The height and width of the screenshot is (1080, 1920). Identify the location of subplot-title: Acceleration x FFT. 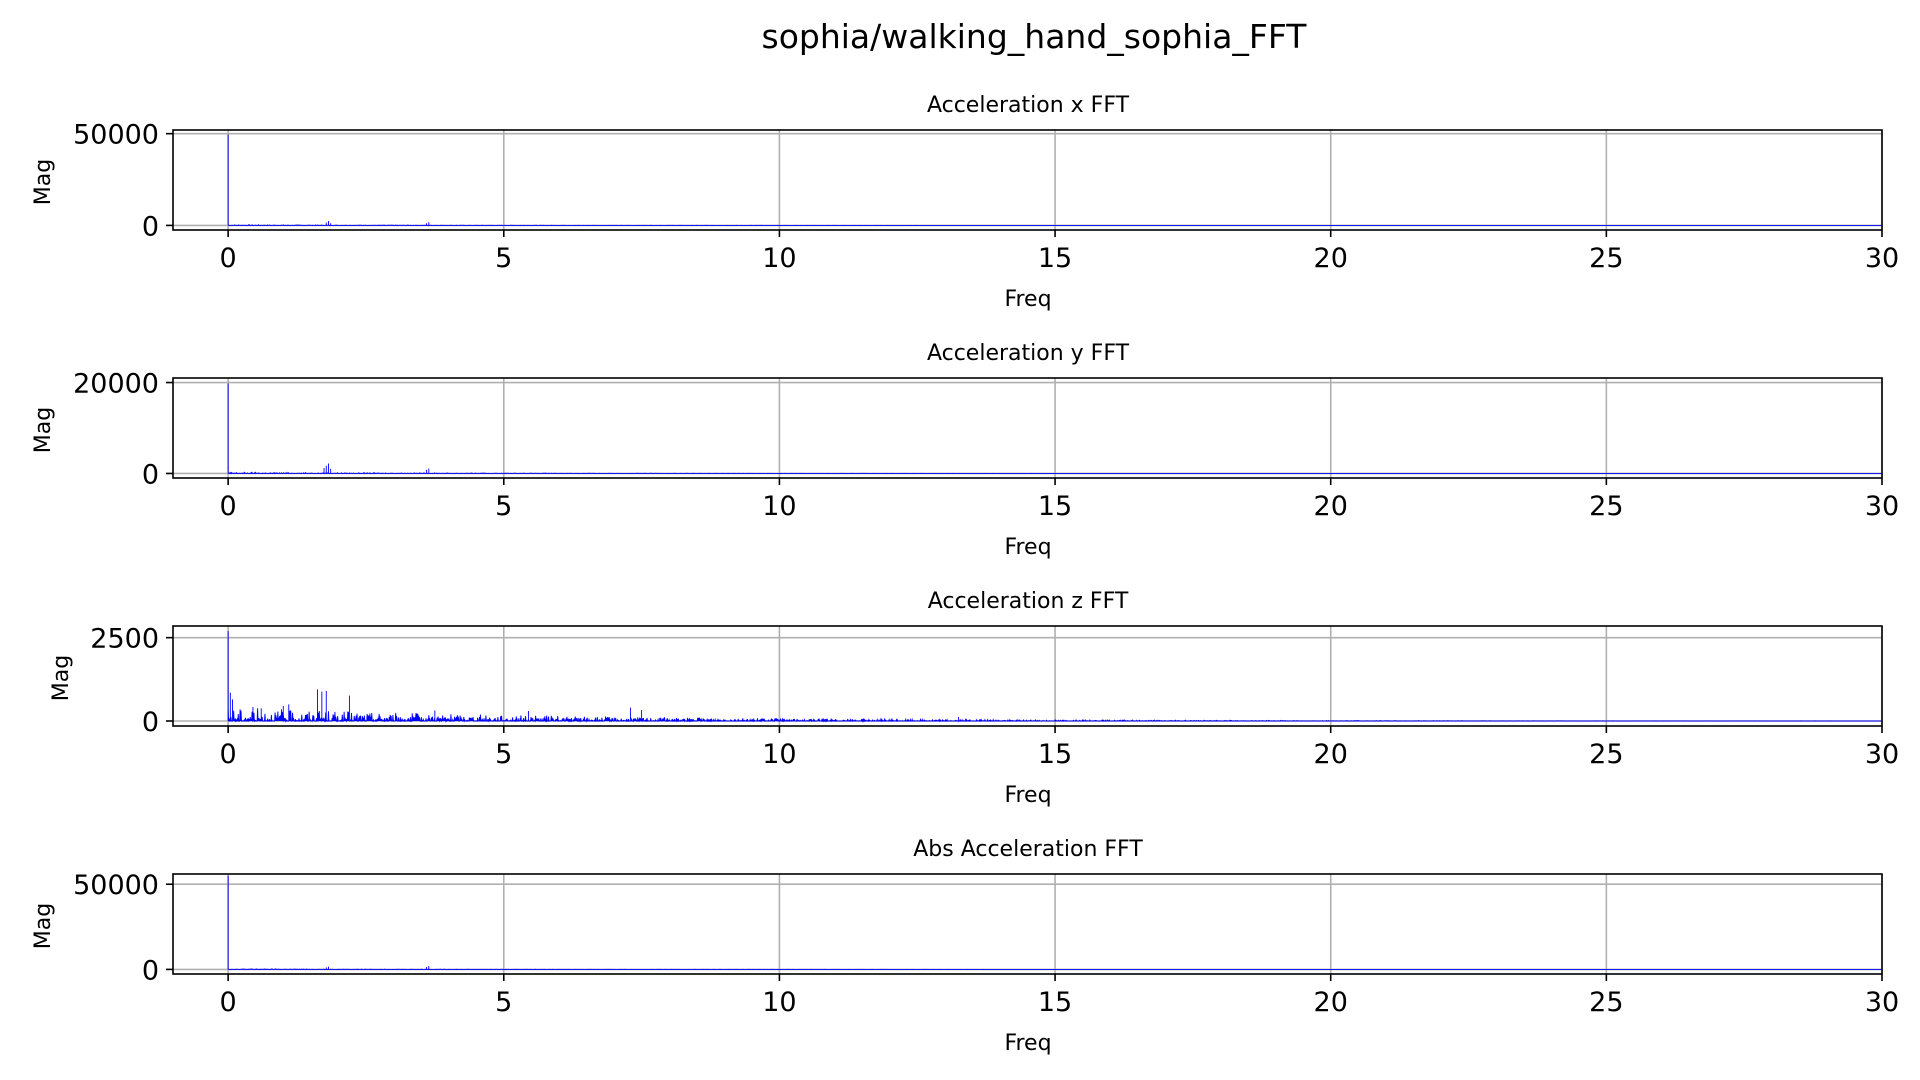
(1028, 105).